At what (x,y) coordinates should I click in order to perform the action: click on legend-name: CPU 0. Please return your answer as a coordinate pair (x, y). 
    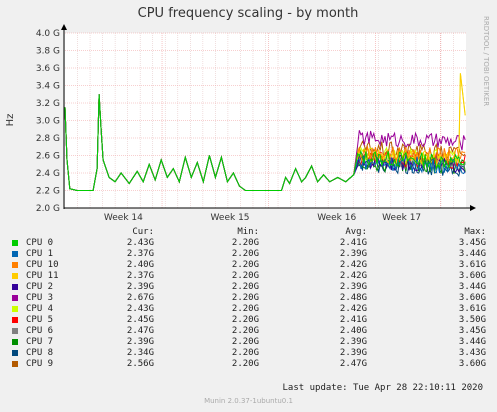
    Looking at the image, I should click on (40, 243).